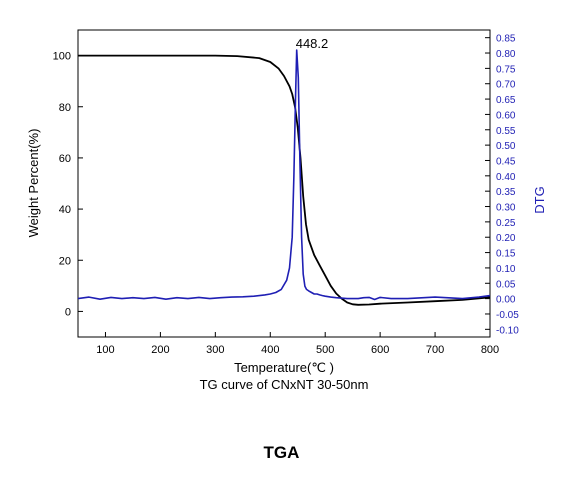 Image resolution: width=563 pixels, height=480 pixels. I want to click on y2-tick-label: 0.30, so click(506, 208).